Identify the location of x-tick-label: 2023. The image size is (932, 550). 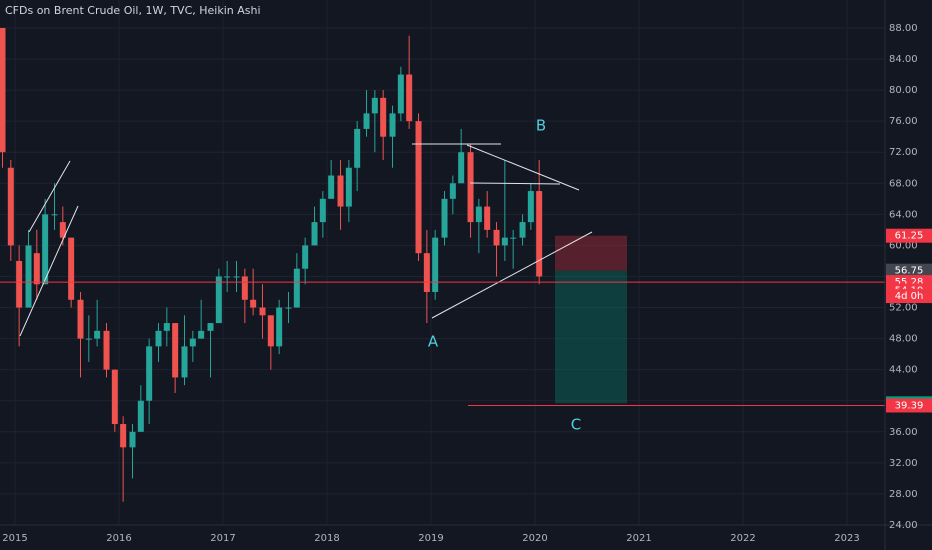
(846, 538).